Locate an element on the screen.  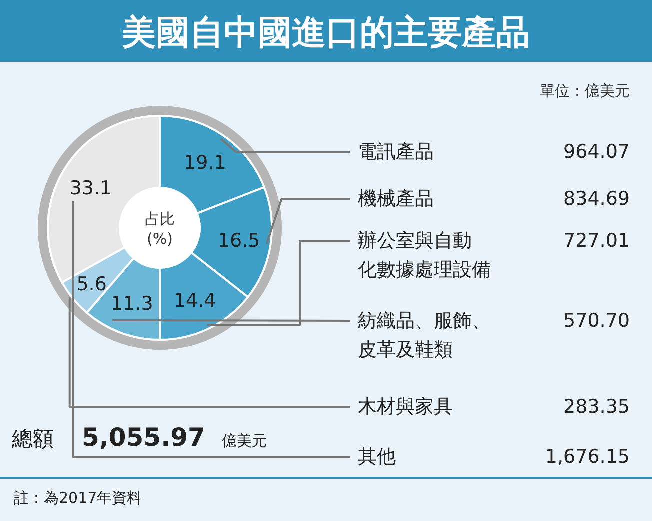
chart-title: 美國自中國進口的主要產品 is located at coordinates (325, 33).